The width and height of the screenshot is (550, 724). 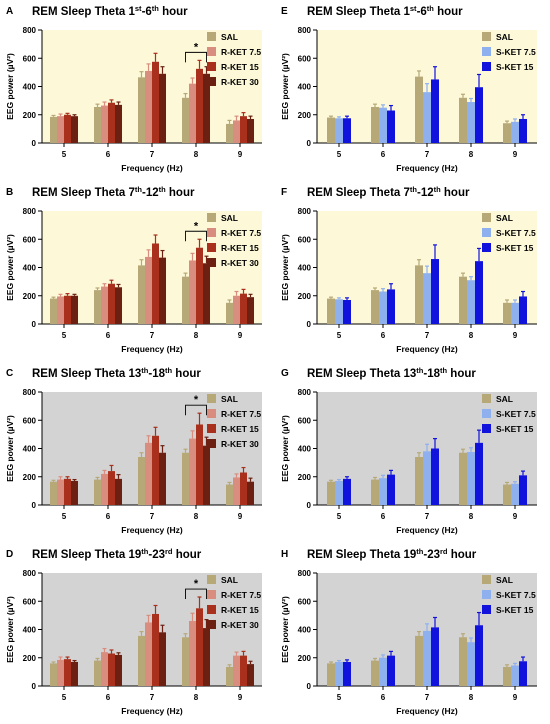 What do you see at coordinates (444, 551) in the screenshot?
I see `title-superscript: rd` at bounding box center [444, 551].